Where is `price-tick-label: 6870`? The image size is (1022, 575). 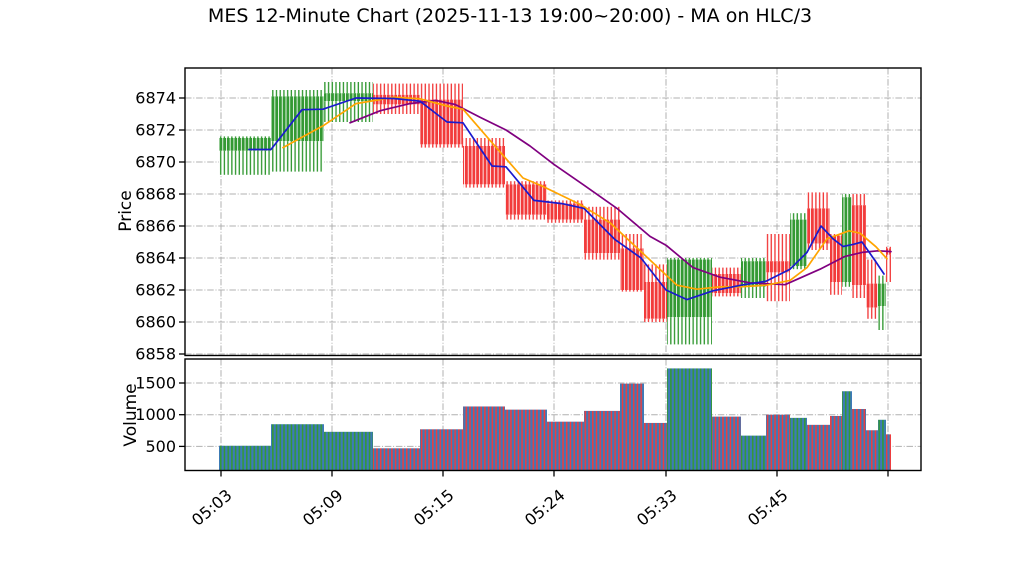
price-tick-label: 6870 is located at coordinates (155, 162).